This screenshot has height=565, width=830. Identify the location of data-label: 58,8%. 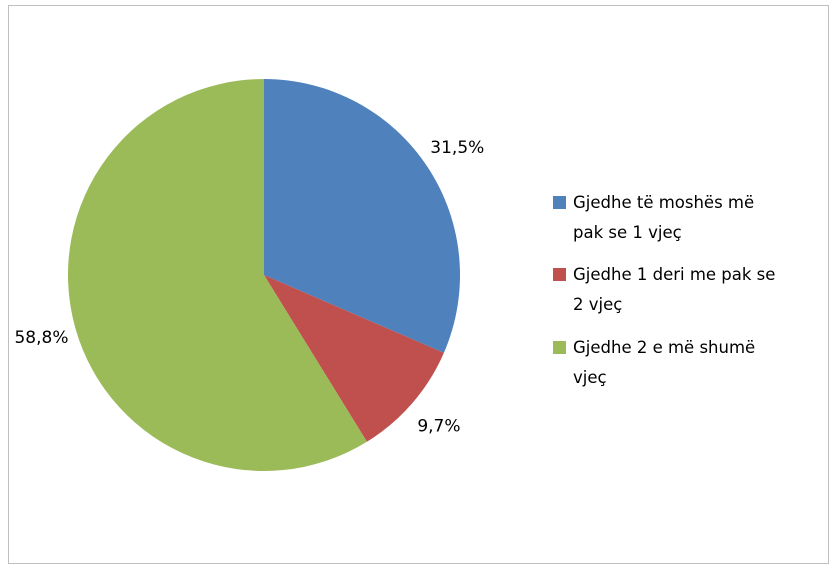
(41, 338).